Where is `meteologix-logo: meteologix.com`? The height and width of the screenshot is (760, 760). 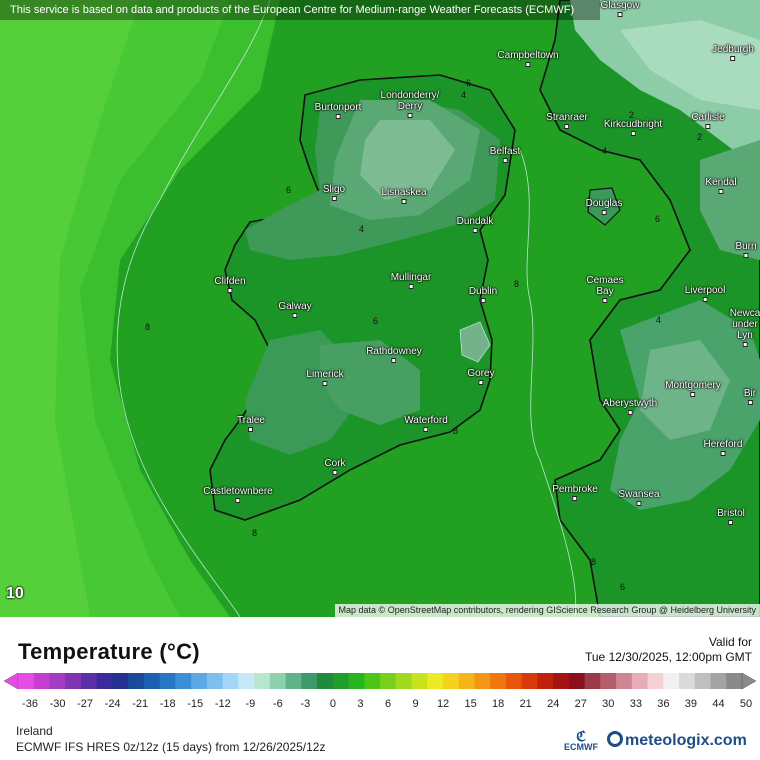
meteologix-logo: meteologix.com is located at coordinates (677, 740).